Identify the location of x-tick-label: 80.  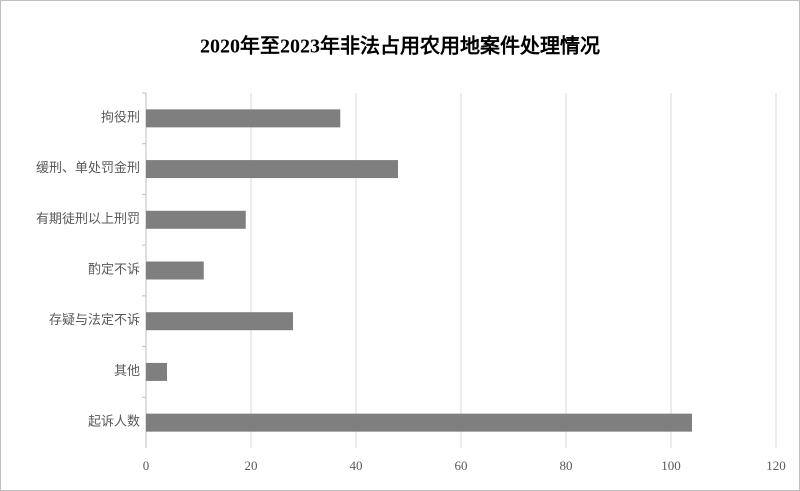
(566, 465).